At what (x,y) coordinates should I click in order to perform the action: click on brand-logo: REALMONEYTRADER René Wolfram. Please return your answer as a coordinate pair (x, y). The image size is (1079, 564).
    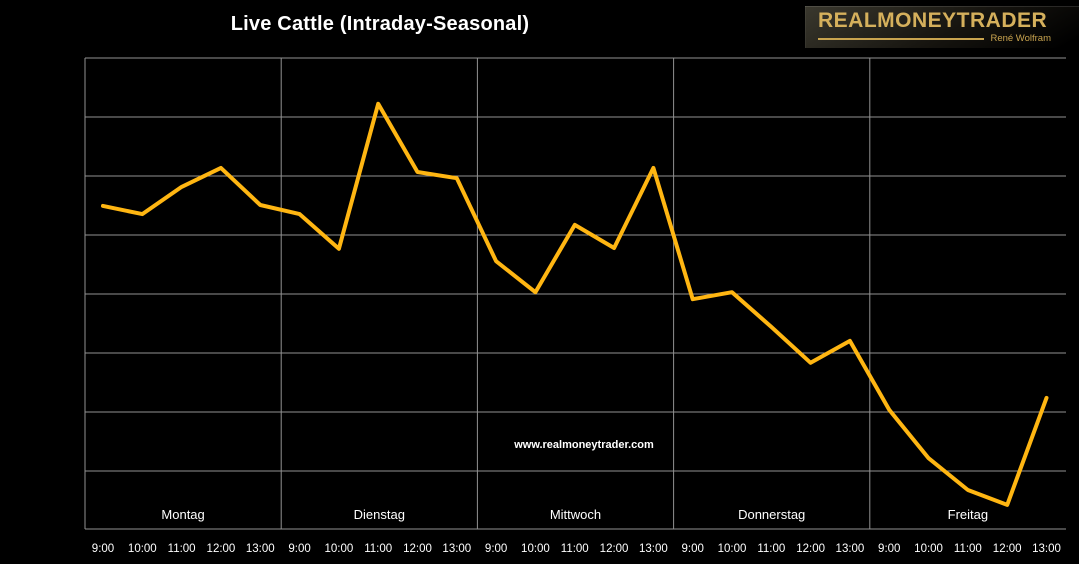
    Looking at the image, I should click on (942, 27).